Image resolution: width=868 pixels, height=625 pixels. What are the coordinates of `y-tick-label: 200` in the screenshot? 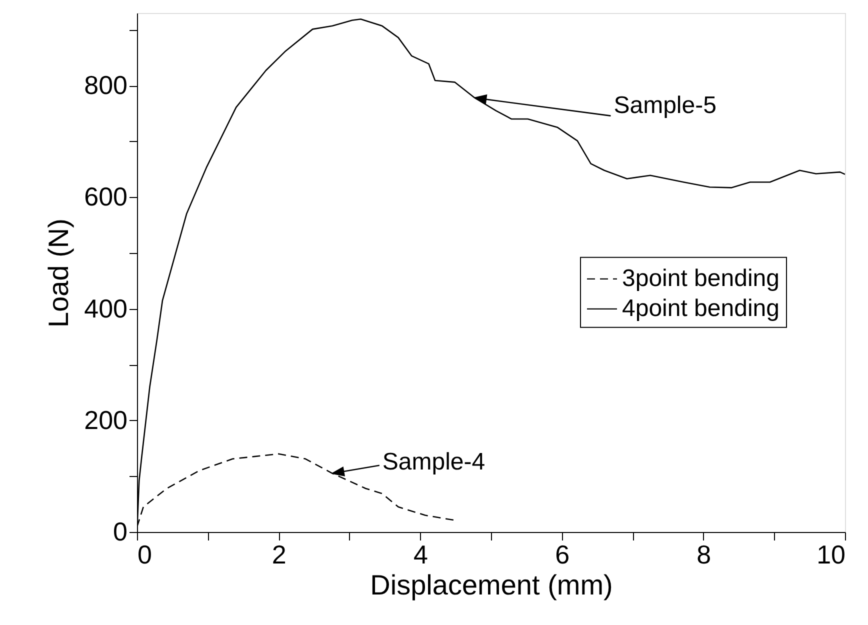 It's located at (106, 419).